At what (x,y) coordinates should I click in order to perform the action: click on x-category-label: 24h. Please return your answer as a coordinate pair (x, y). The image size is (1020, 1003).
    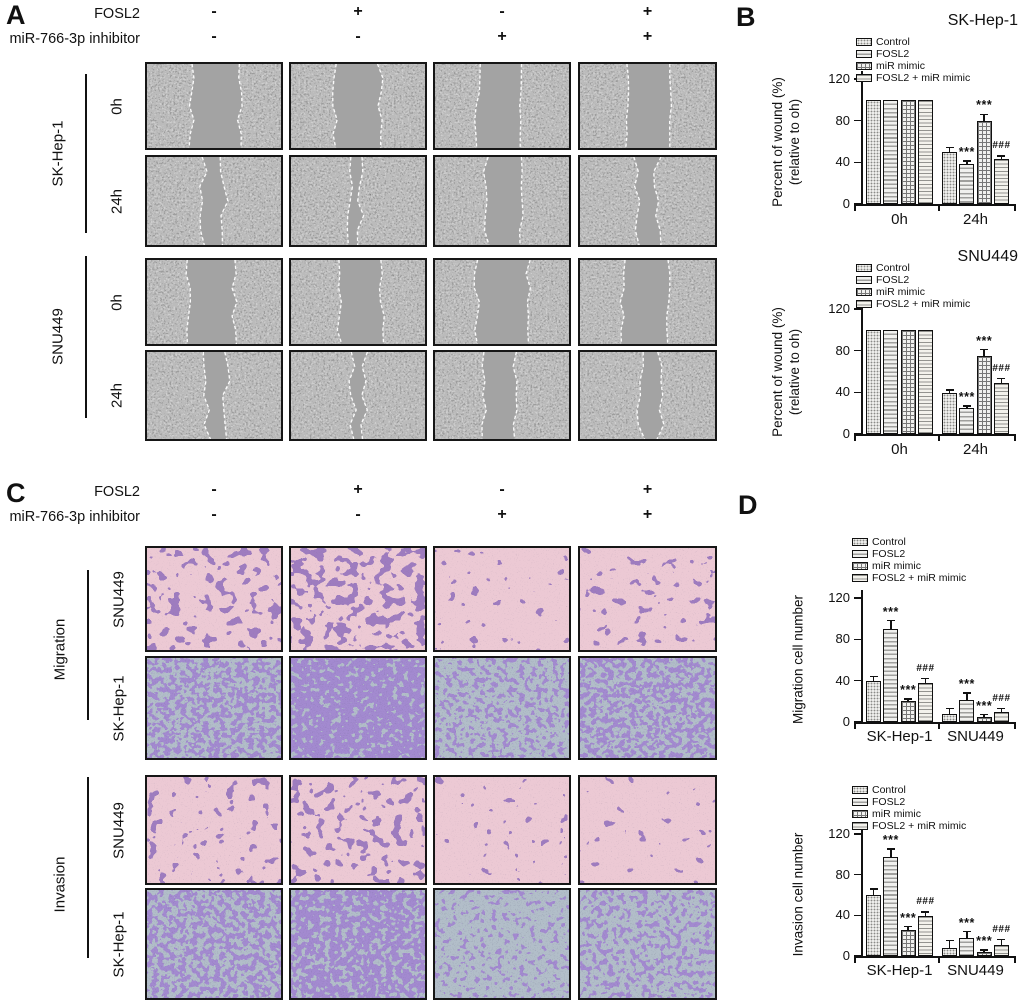
    Looking at the image, I should click on (975, 449).